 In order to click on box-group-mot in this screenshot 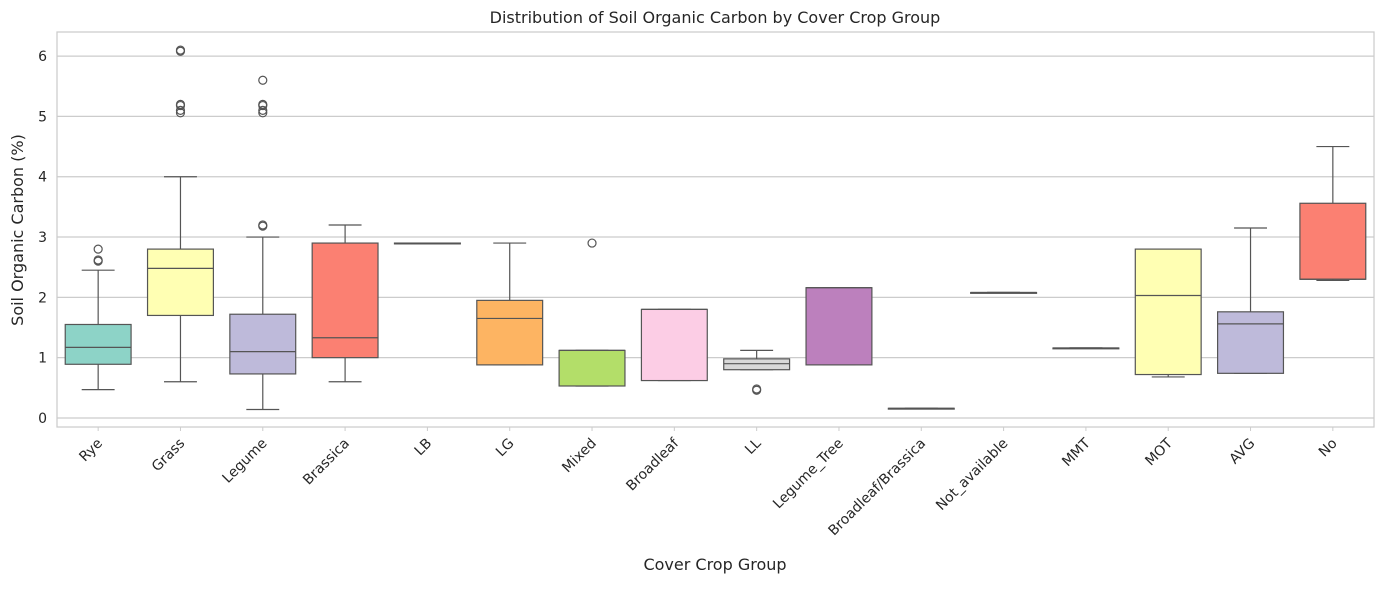, I will do `click(1168, 313)`.